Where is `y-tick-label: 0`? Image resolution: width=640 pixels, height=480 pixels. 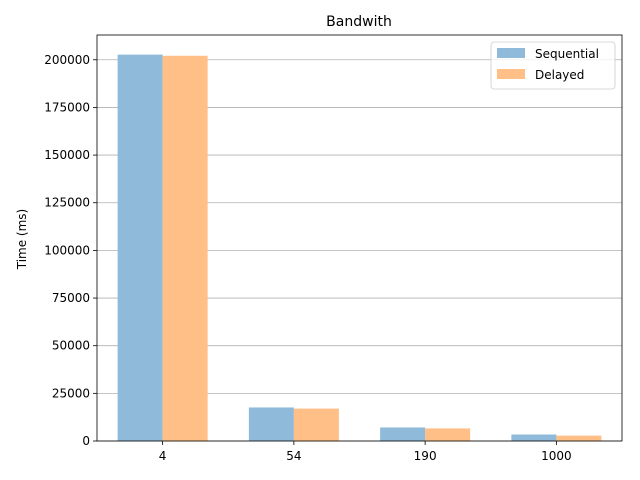
y-tick-label: 0 is located at coordinates (86, 441).